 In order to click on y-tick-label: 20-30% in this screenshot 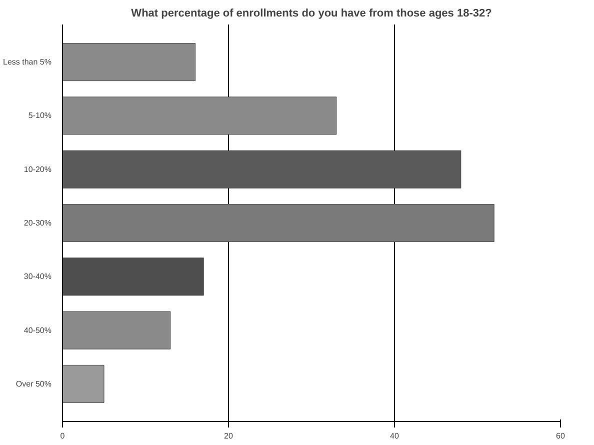, I will do `click(38, 223)`.